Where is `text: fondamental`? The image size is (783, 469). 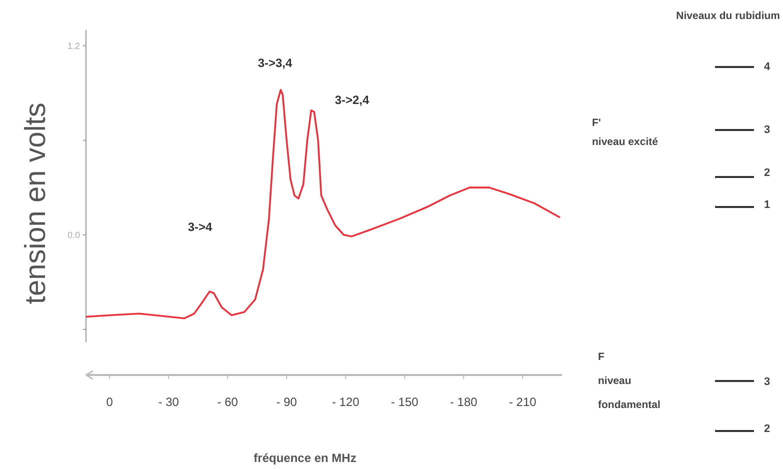 text: fondamental is located at coordinates (629, 405).